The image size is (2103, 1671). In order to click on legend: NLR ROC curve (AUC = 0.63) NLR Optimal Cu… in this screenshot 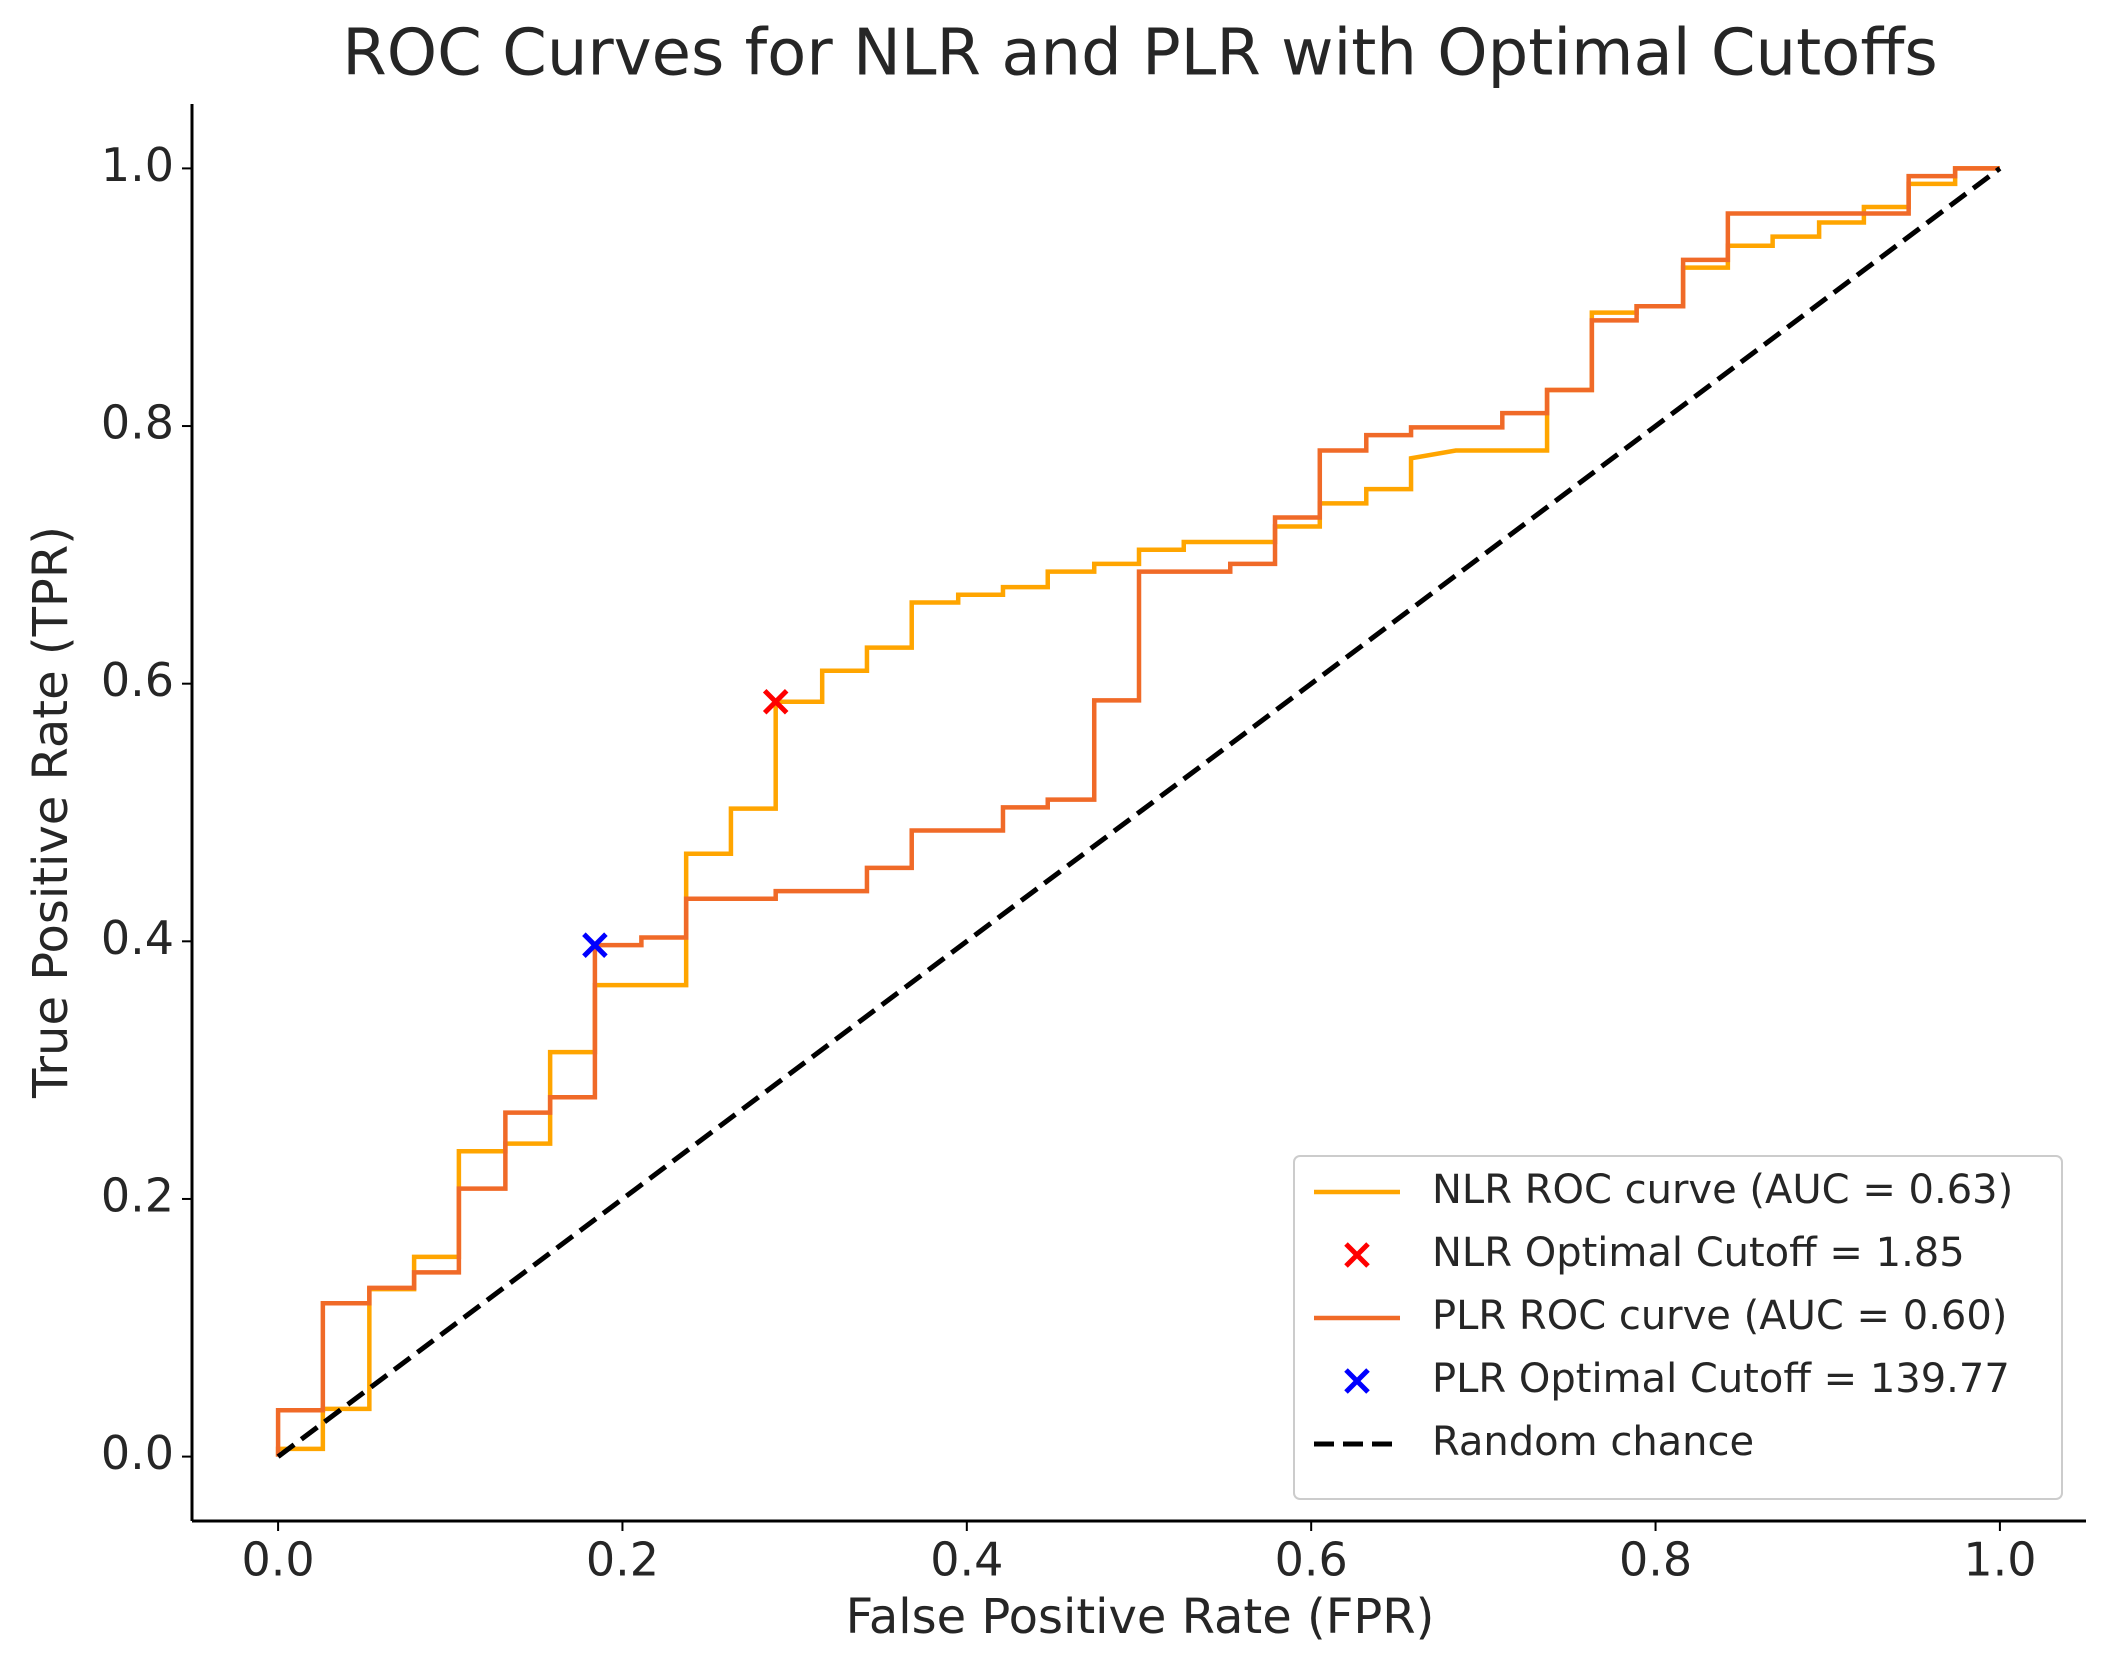, I will do `click(1678, 1327)`.